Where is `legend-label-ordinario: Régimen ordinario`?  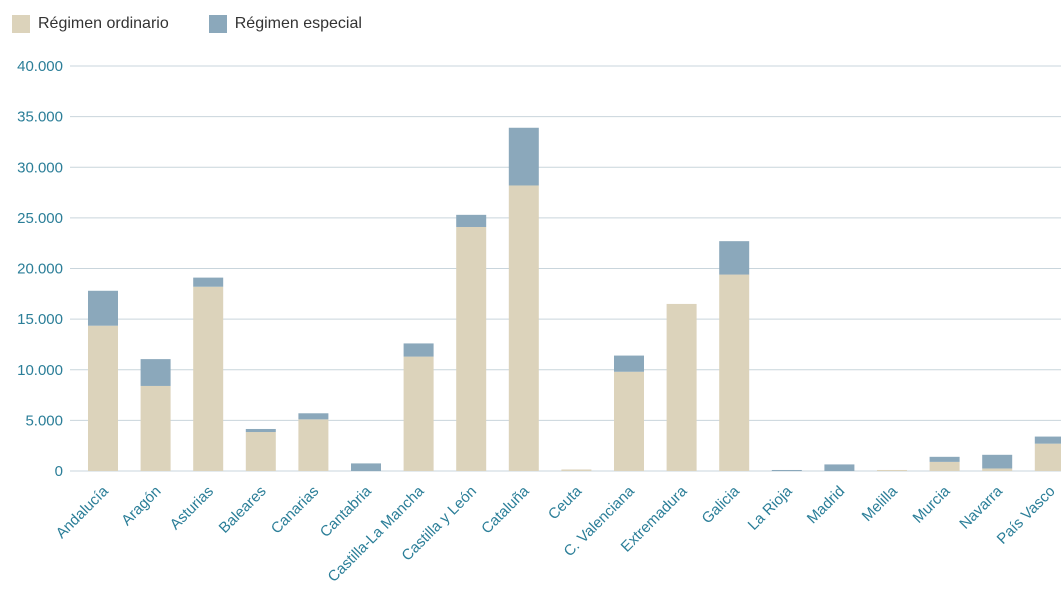
legend-label-ordinario: Régimen ordinario is located at coordinates (103, 23).